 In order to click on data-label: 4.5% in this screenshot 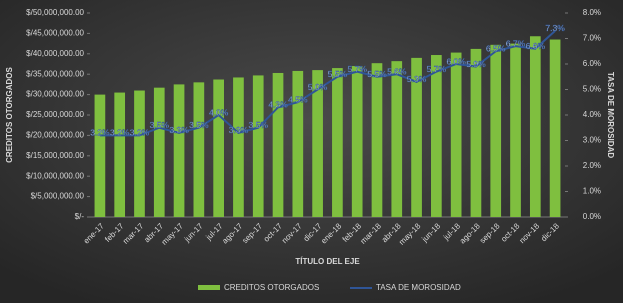, I will do `click(298, 100)`.